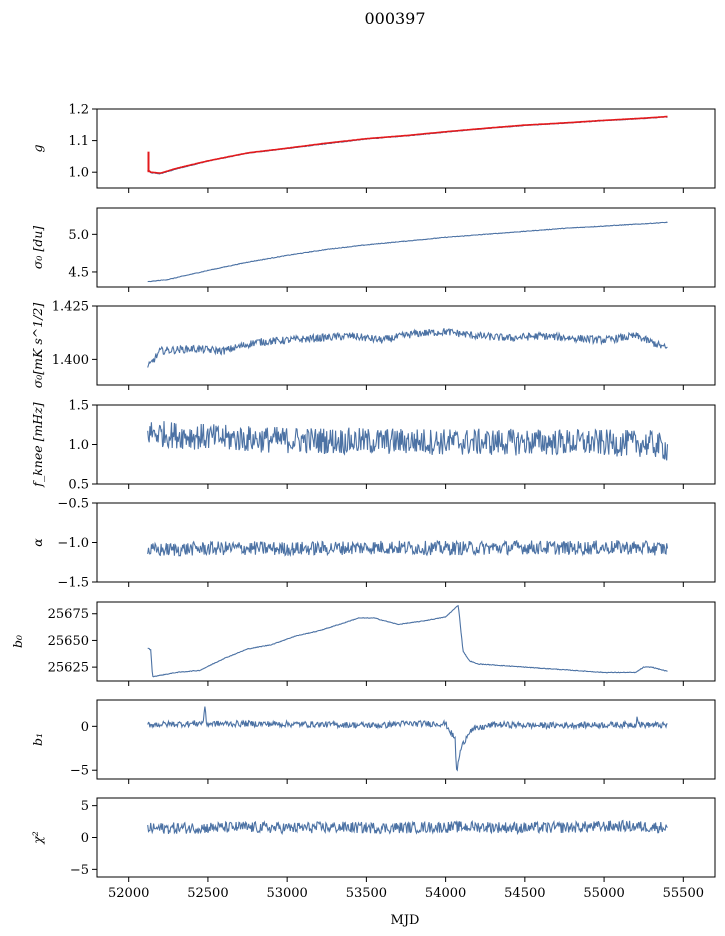  What do you see at coordinates (37, 148) in the screenshot?
I see `y-axis-label-g: g` at bounding box center [37, 148].